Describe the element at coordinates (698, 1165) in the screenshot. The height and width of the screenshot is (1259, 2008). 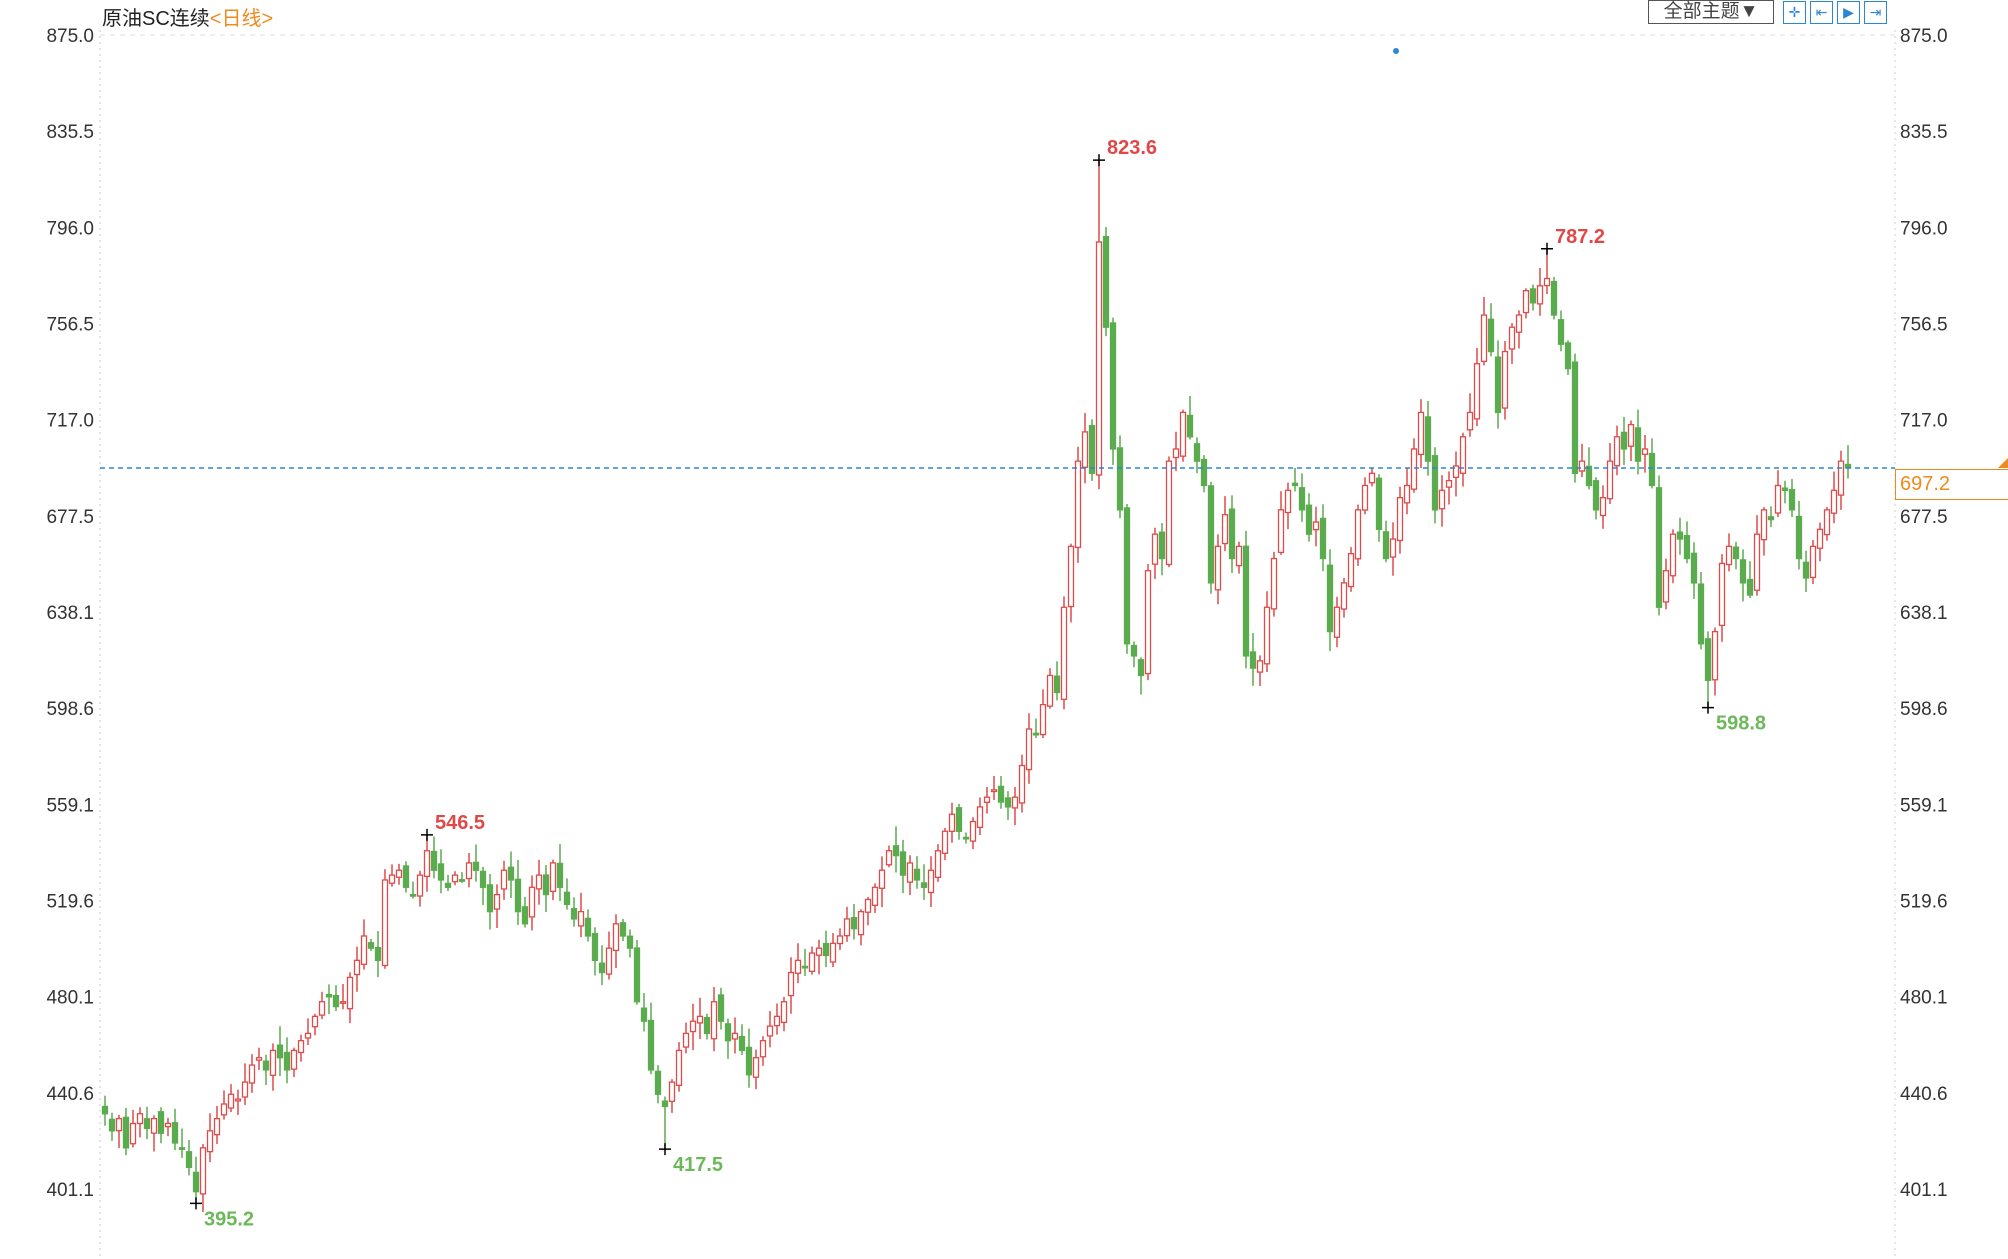
I see `low-price-label: 417.5` at that location.